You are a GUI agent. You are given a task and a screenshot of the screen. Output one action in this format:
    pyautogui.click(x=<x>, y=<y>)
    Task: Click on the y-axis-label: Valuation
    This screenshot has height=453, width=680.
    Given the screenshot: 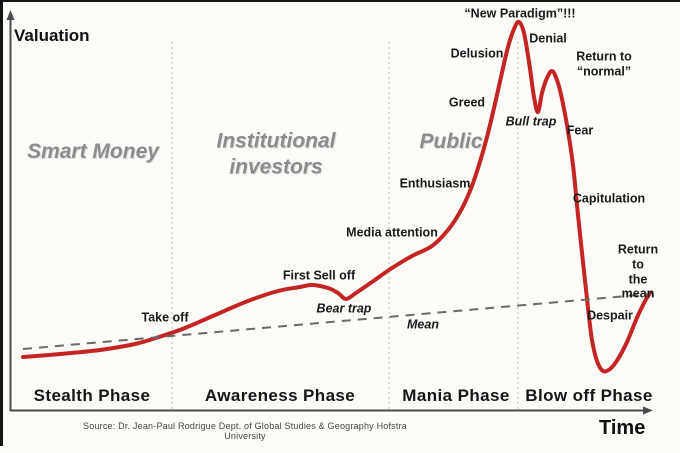 What is the action you would take?
    pyautogui.click(x=52, y=35)
    